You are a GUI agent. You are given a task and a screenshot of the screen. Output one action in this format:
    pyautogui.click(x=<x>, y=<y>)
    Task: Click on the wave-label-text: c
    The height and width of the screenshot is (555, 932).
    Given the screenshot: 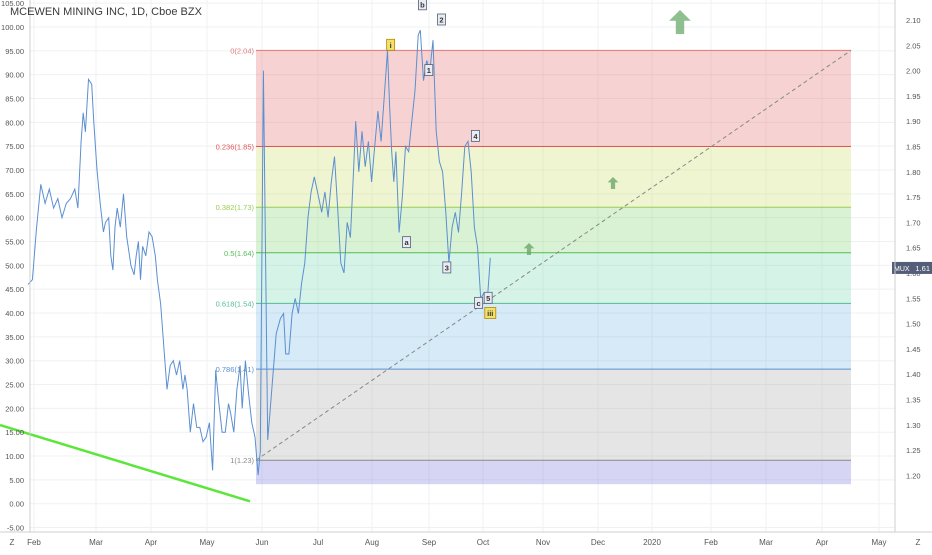 What is the action you would take?
    pyautogui.click(x=479, y=303)
    